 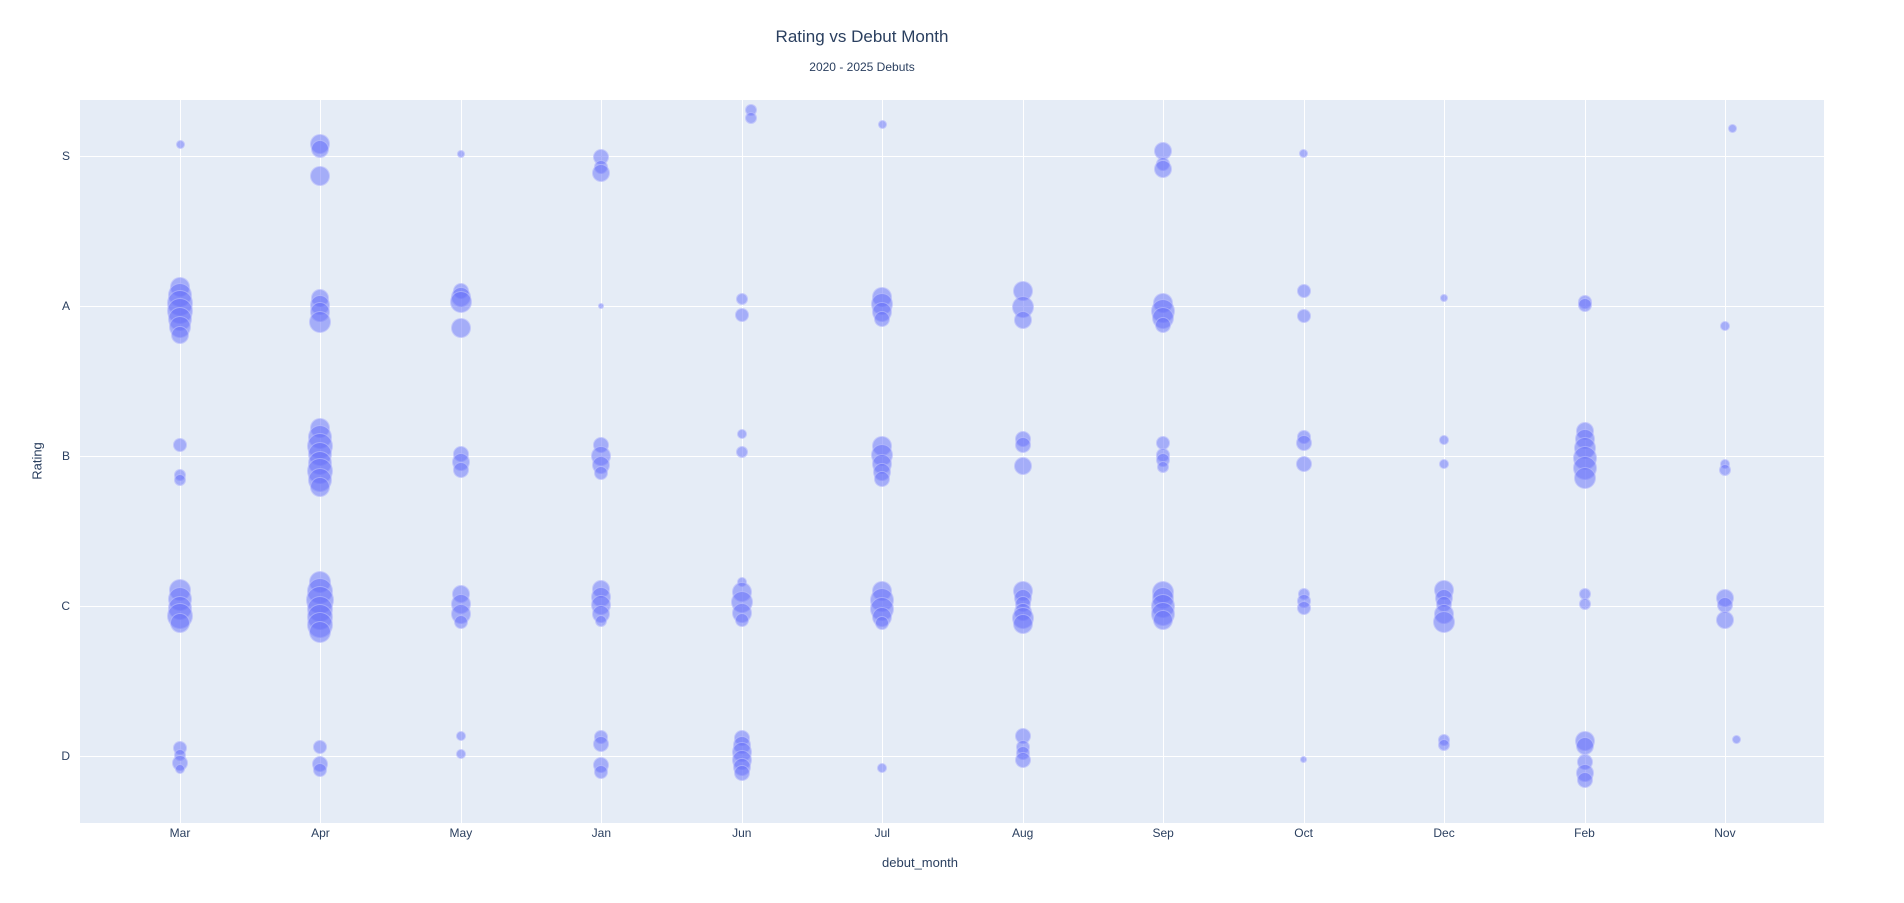 I want to click on y-tick-label: B, so click(x=65, y=456).